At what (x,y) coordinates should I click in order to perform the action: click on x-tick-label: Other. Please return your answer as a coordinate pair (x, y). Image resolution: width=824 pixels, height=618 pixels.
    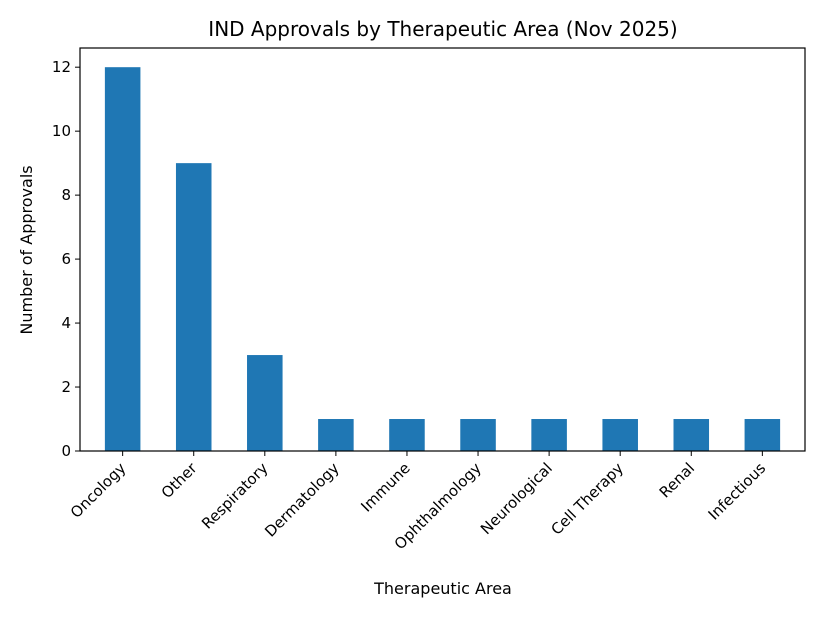
    Looking at the image, I should click on (179, 480).